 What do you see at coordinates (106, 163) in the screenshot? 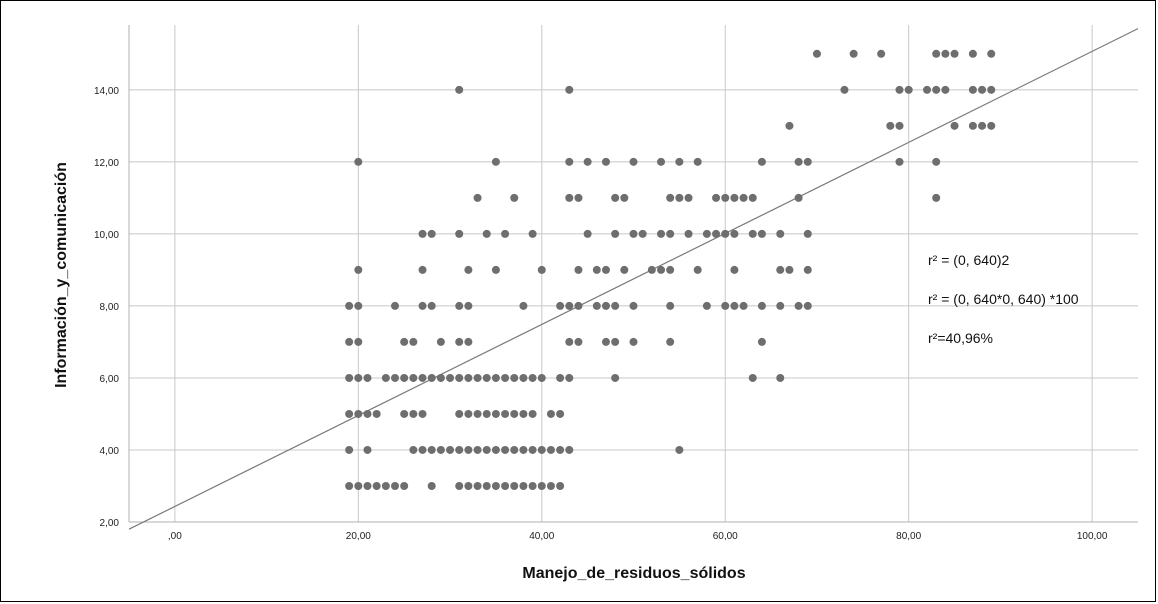
I see `y-tick-label: 12,00` at bounding box center [106, 163].